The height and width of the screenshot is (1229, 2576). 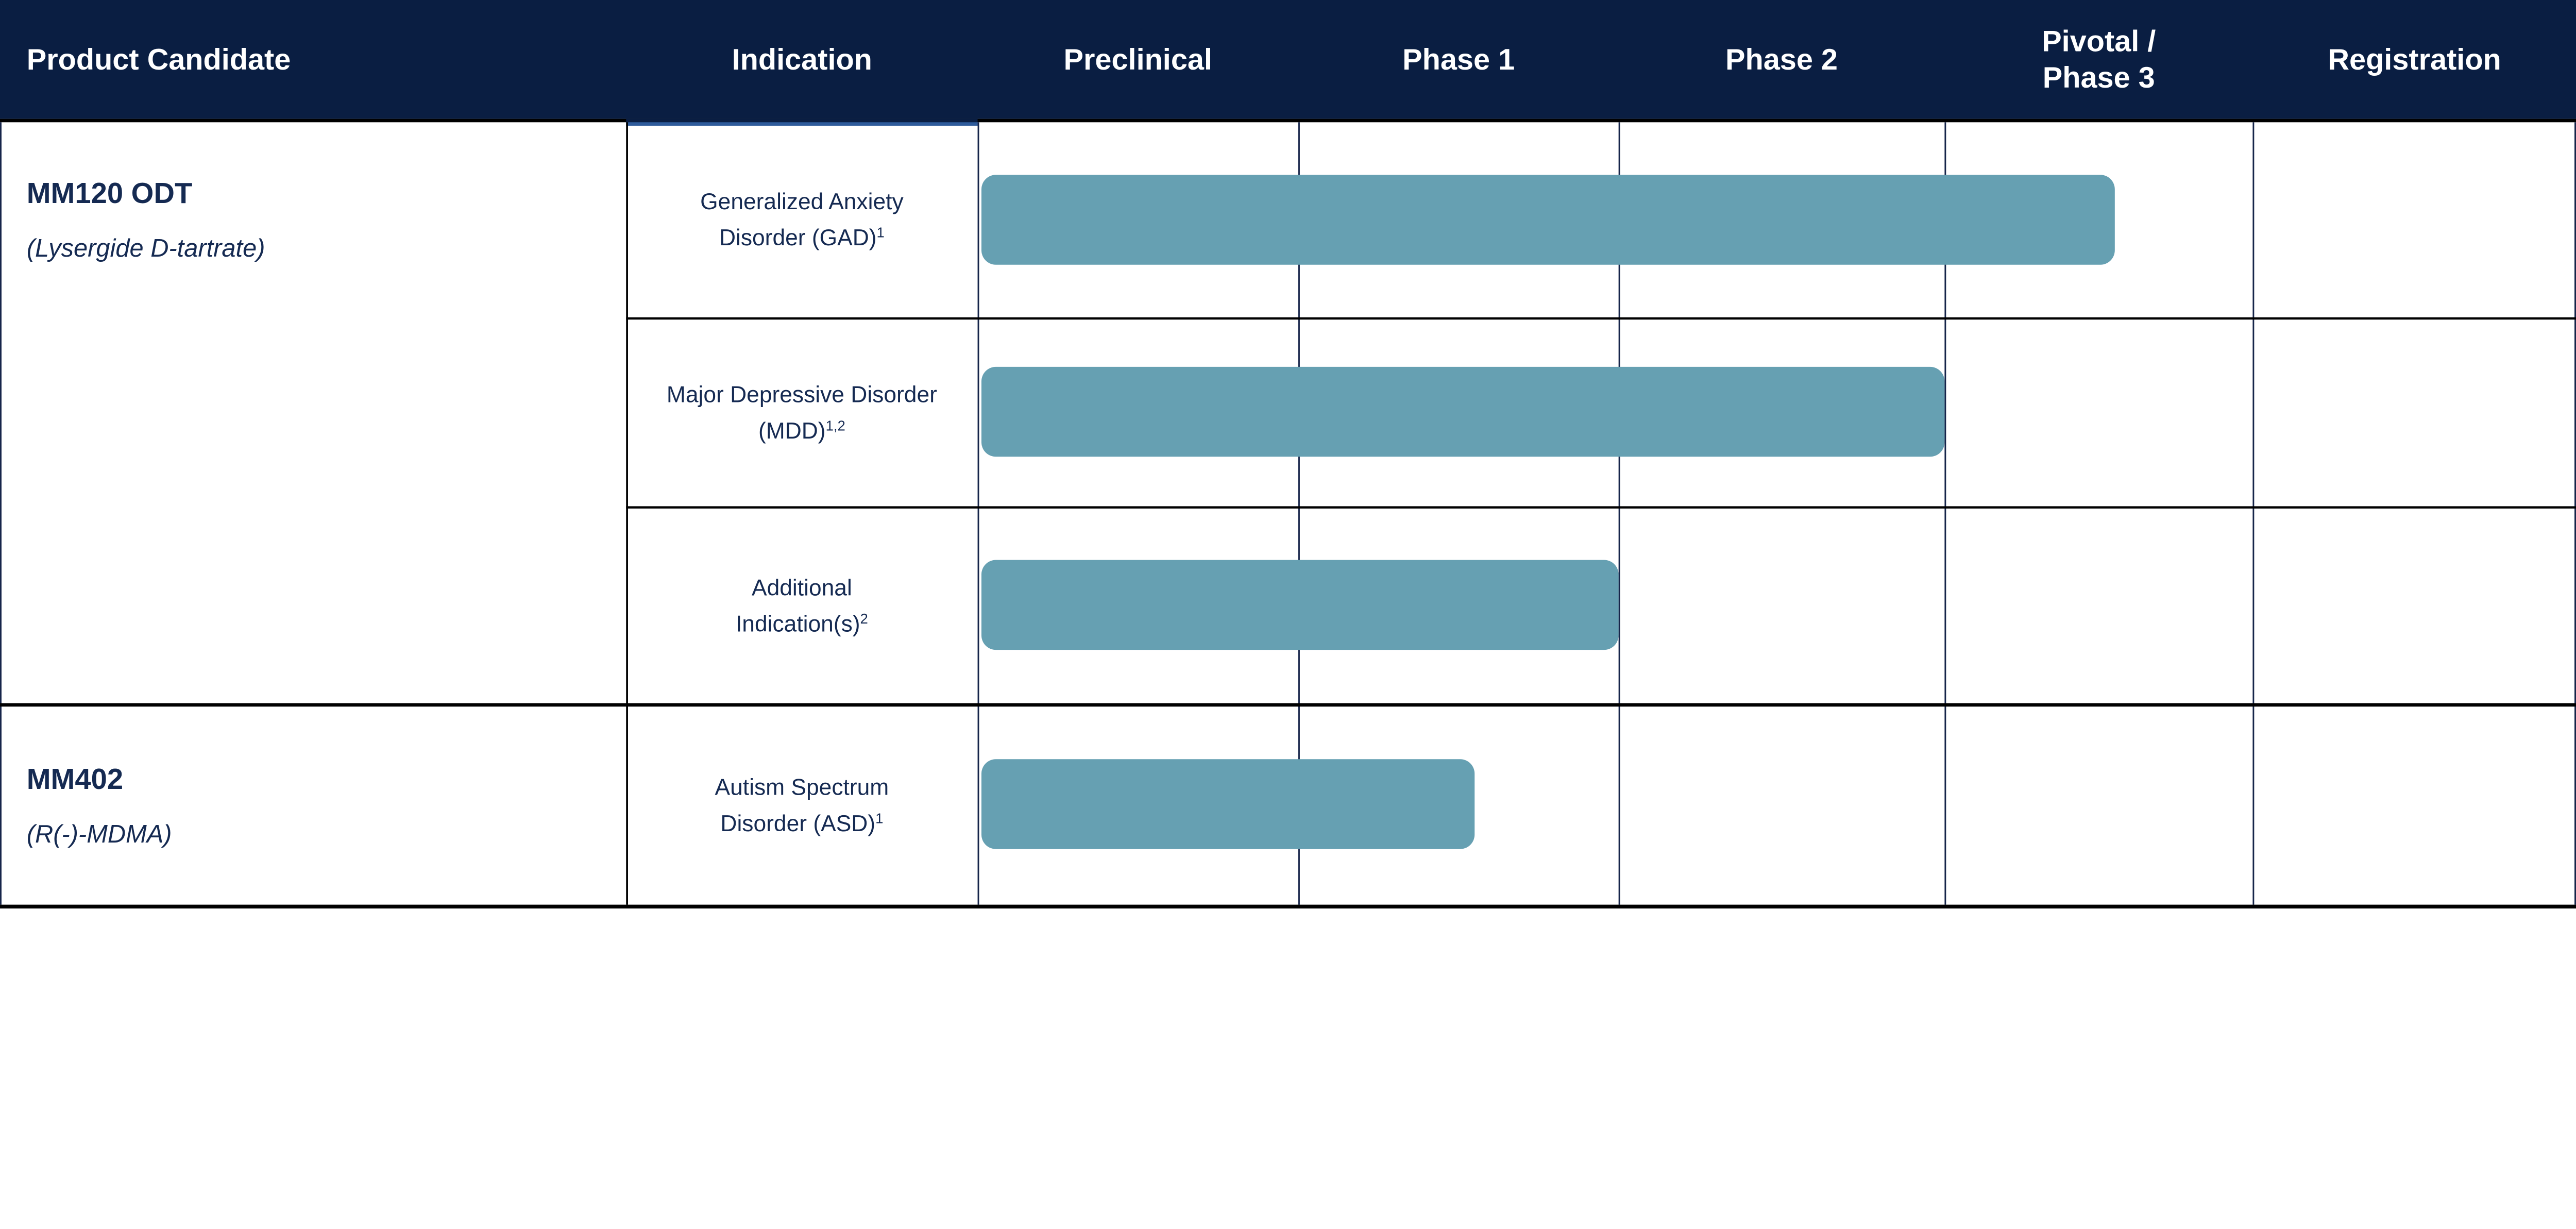 I want to click on indication-cell-asd: Autism Spectrum Disorder (ASD)1, so click(x=801, y=805).